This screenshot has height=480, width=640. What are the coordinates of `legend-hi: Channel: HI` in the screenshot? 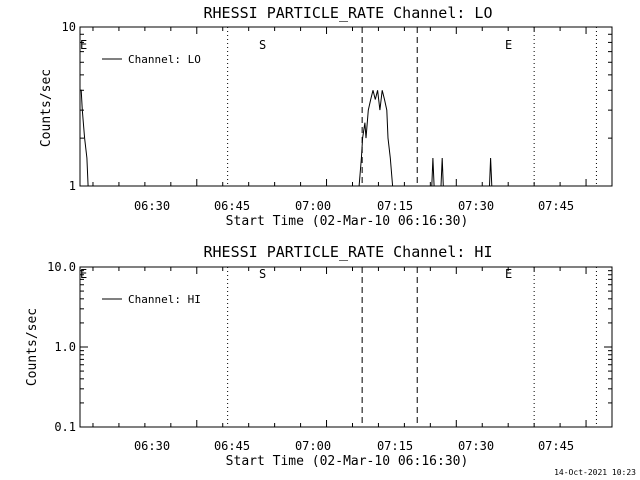 It's located at (151, 299).